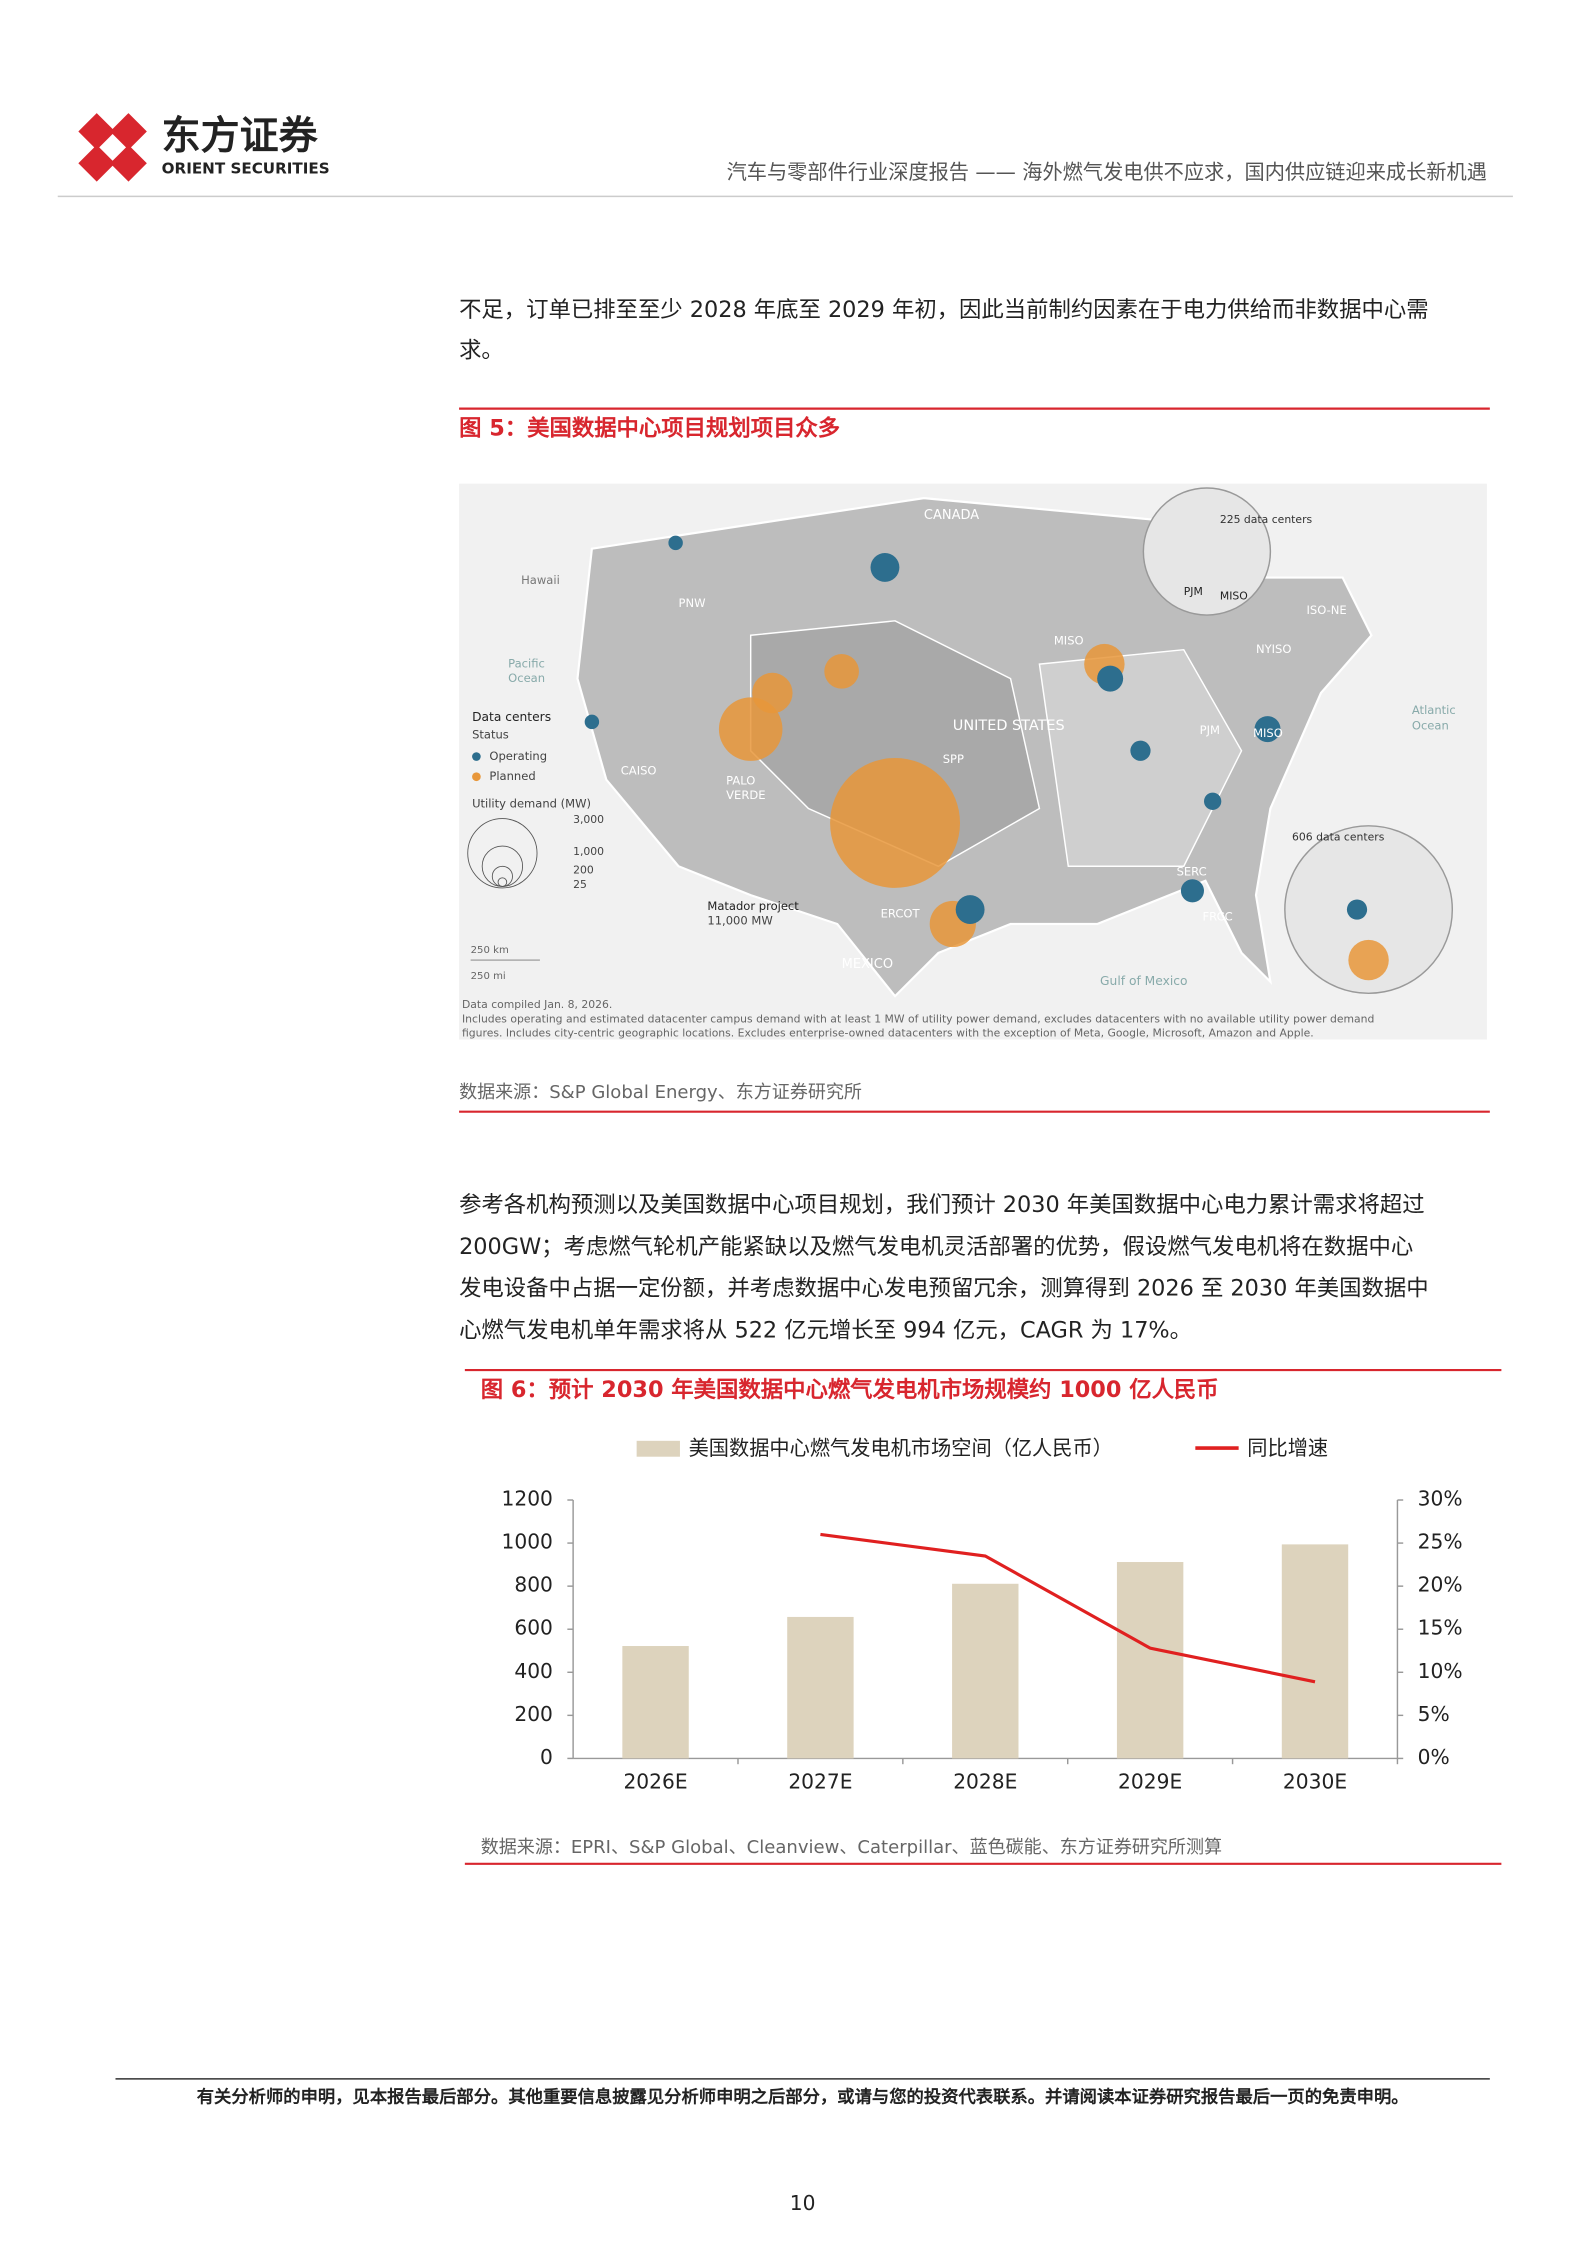  I want to click on map-label: UNITED STATES, so click(1009, 726).